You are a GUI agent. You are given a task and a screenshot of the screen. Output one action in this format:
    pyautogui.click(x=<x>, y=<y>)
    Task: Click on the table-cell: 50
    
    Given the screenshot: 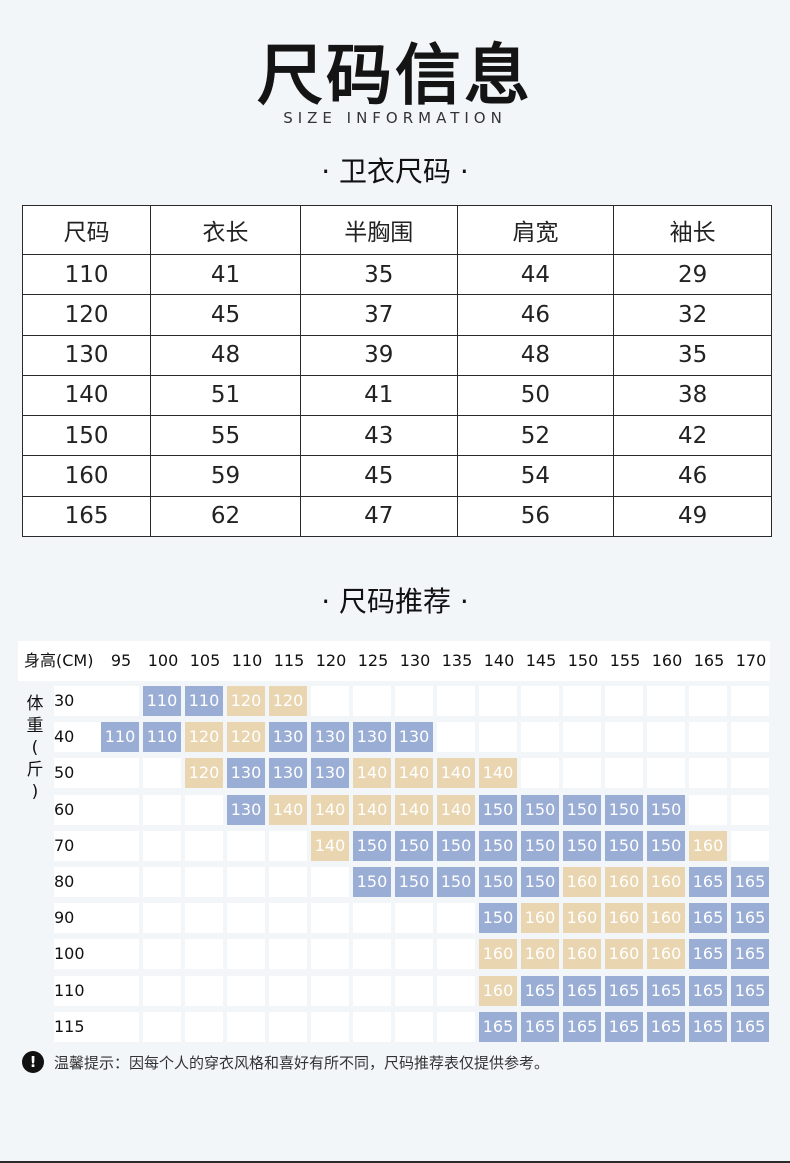 What is the action you would take?
    pyautogui.click(x=535, y=395)
    